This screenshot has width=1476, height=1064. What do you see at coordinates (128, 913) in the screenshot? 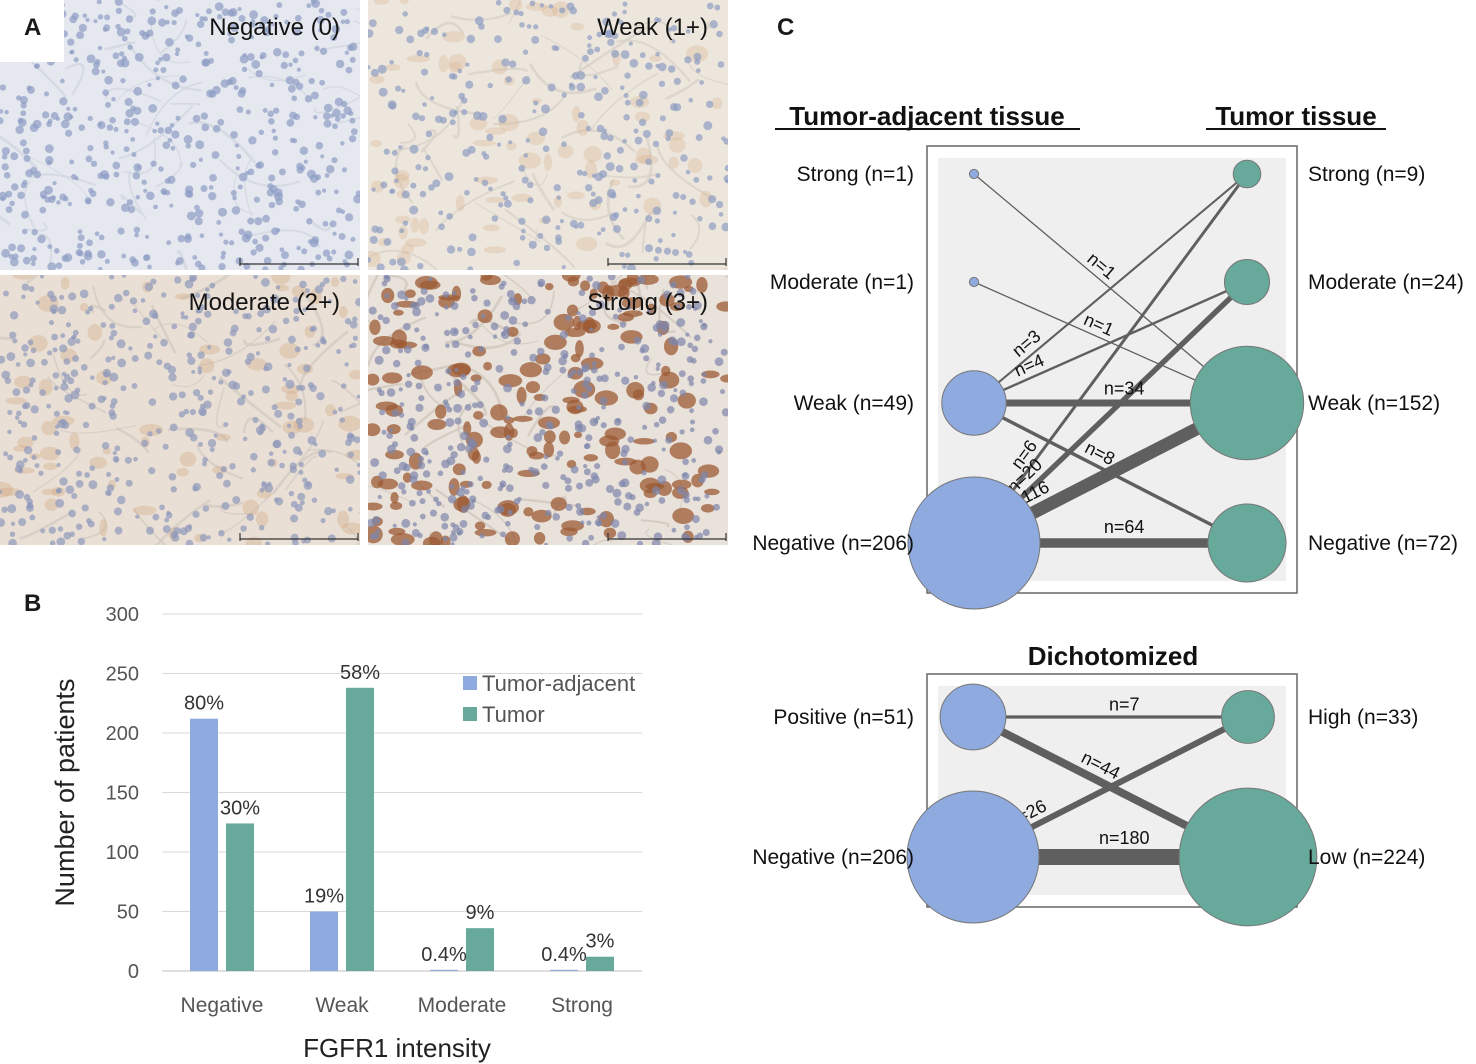
I see `y-tick-label: 50` at bounding box center [128, 913].